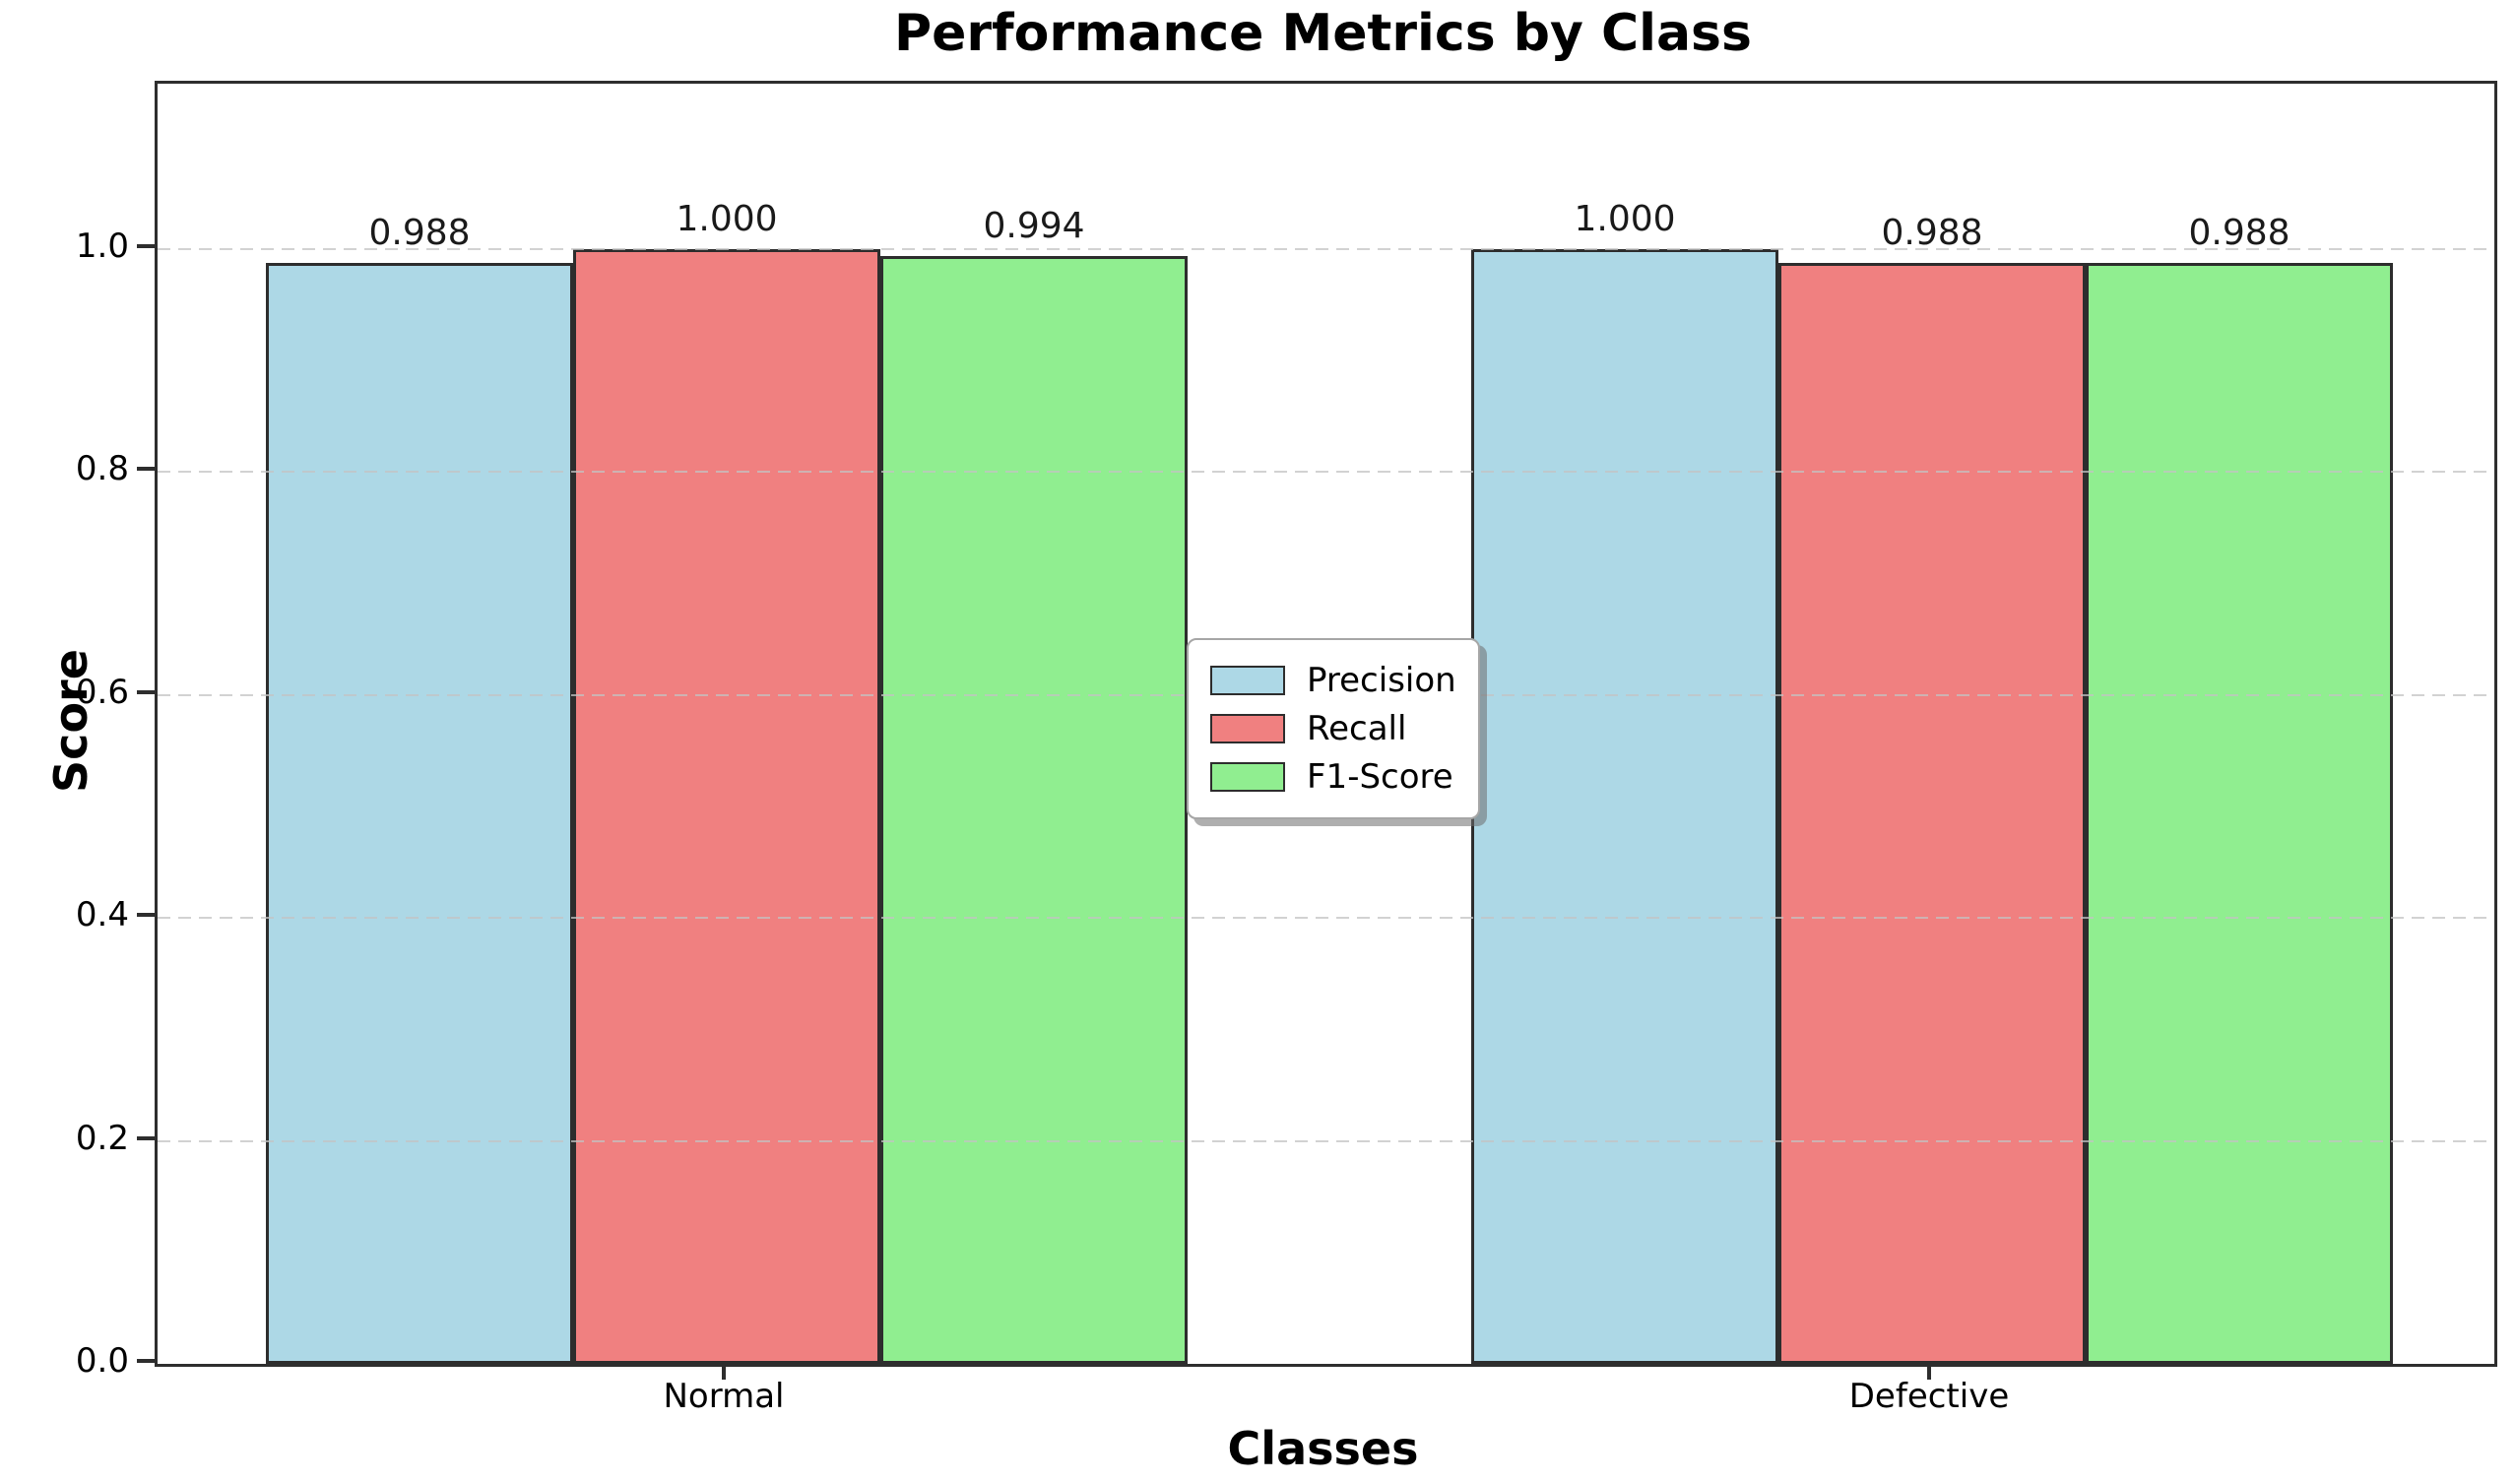  What do you see at coordinates (726, 806) in the screenshot?
I see `bar-normal-recall` at bounding box center [726, 806].